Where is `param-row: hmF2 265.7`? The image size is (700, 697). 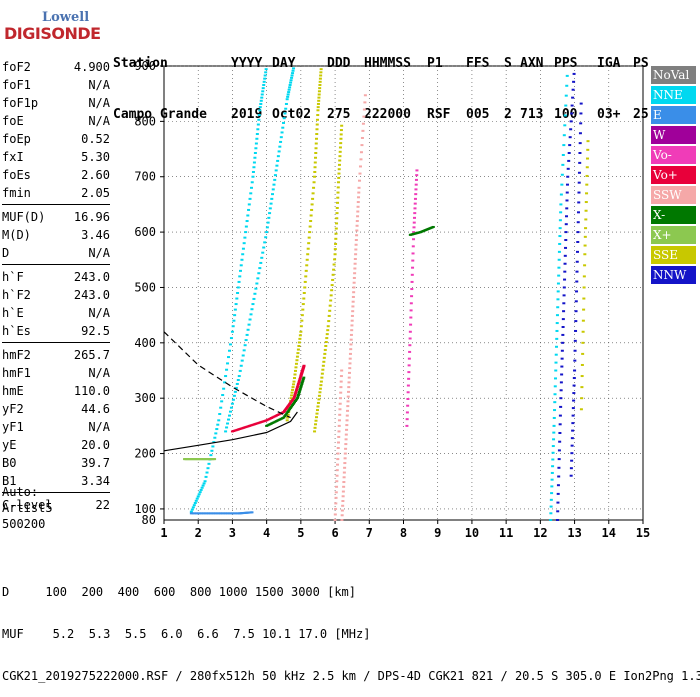
param-row: hmF2 265.7 is located at coordinates (56, 355).